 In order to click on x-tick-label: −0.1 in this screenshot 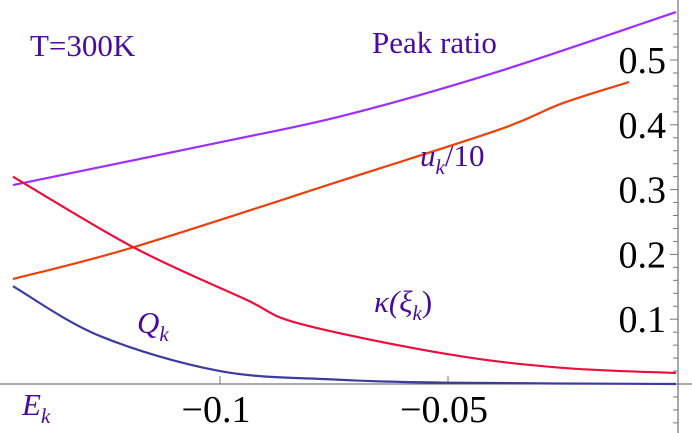, I will do `click(216, 410)`.